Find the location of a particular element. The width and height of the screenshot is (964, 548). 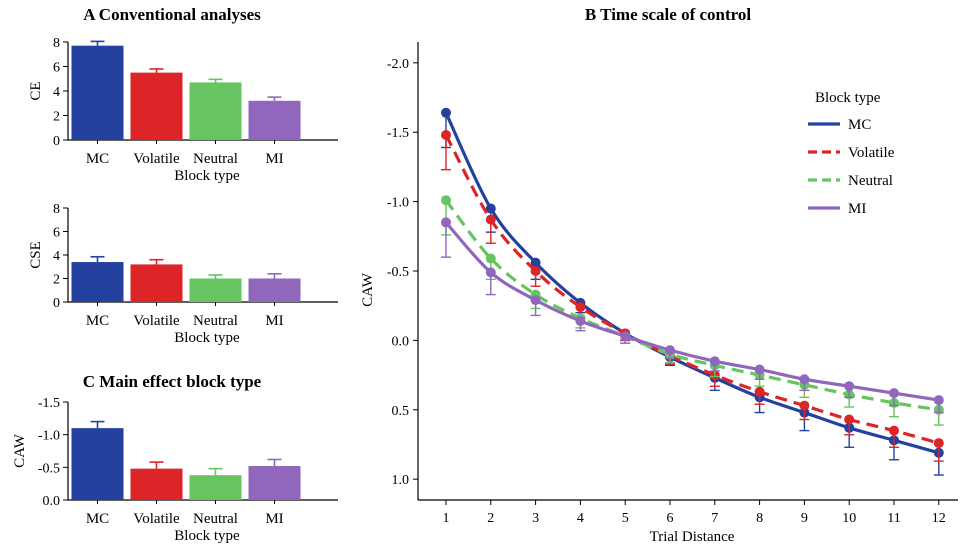

chart-c-y-tick-label: -0.5 is located at coordinates (49, 468).